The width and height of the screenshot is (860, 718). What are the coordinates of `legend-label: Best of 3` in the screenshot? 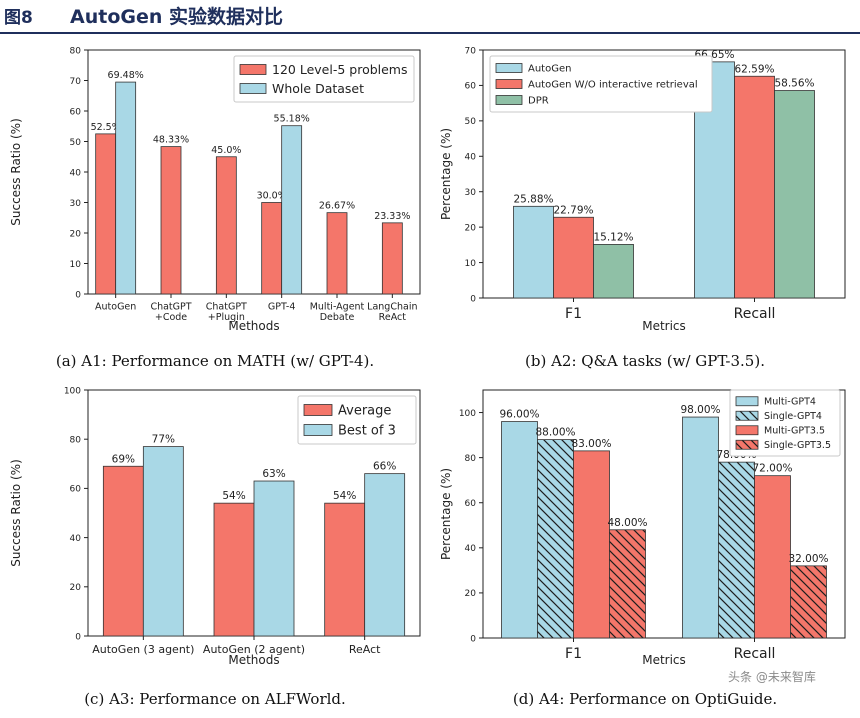 It's located at (367, 431).